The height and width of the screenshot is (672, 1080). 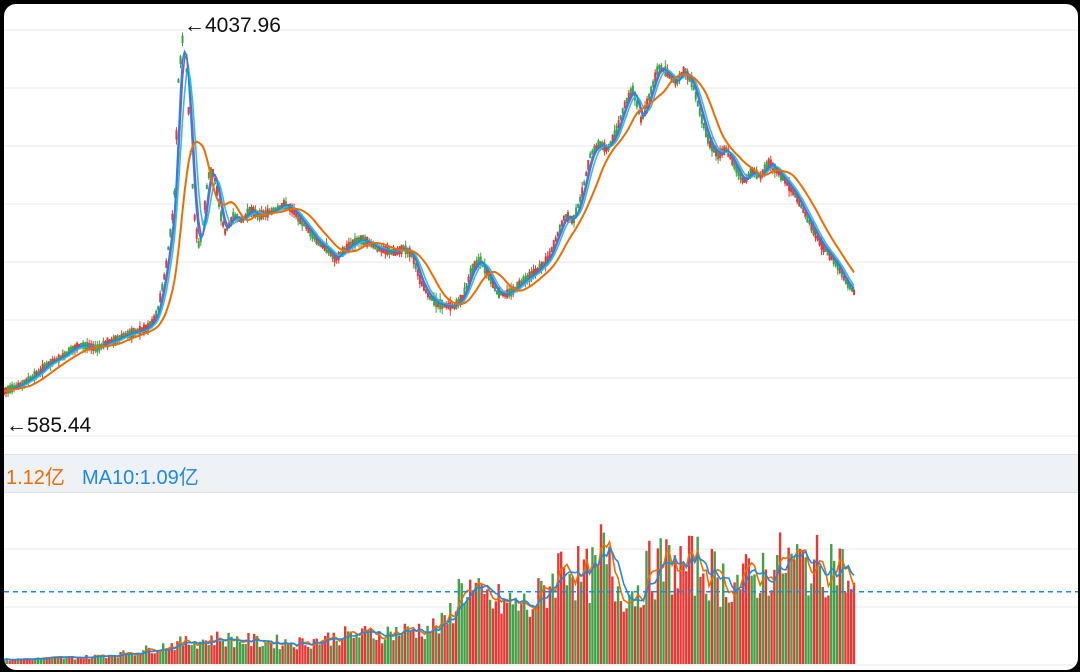 I want to click on legend-volume-value: 1.12亿, so click(x=35, y=478).